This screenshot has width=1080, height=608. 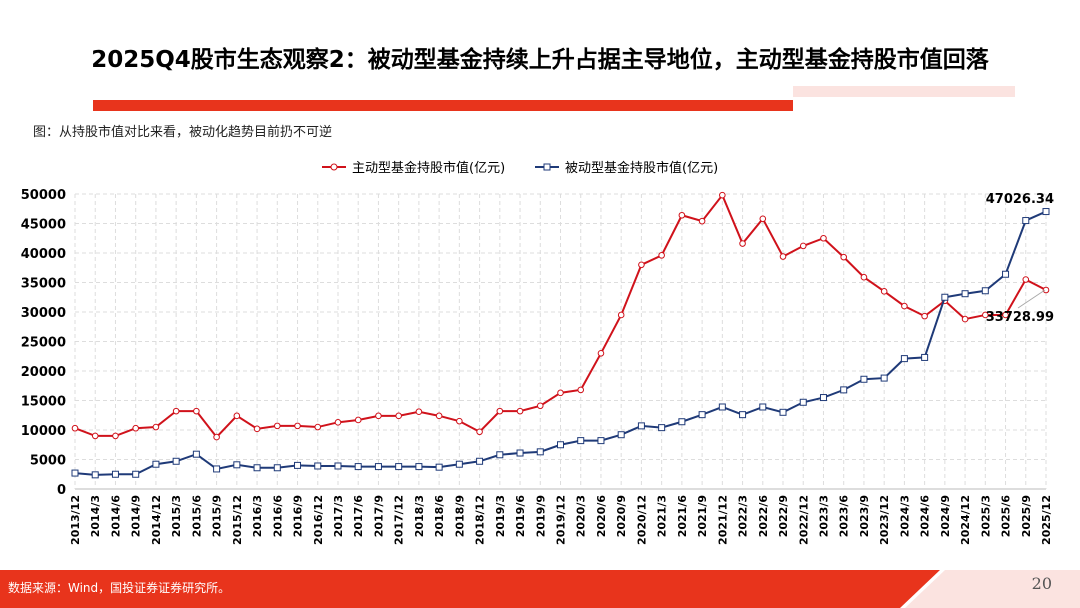 What do you see at coordinates (1006, 516) in the screenshot?
I see `x-tick-label: 2025/6` at bounding box center [1006, 516].